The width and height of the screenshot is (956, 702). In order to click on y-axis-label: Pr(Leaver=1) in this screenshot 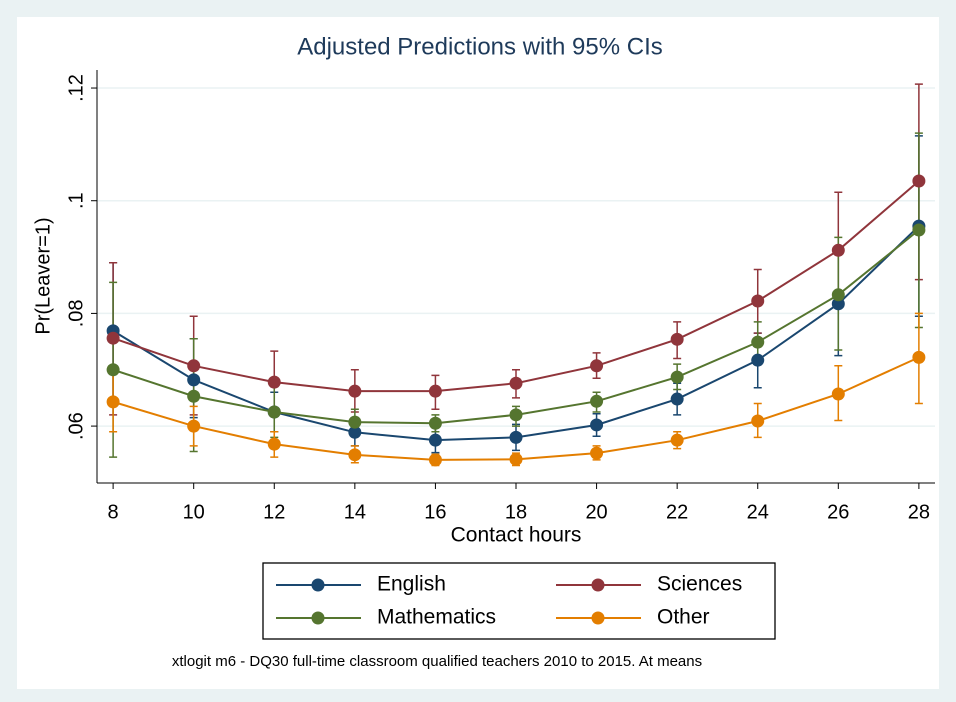, I will do `click(43, 275)`.